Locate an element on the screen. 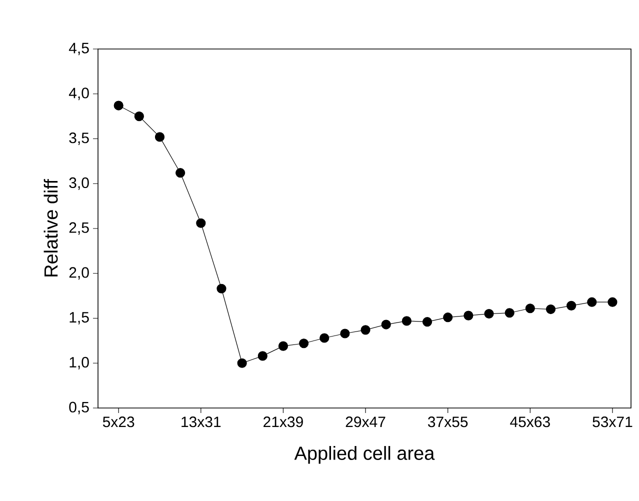  y-tick-label: 3,5 is located at coordinates (79, 138).